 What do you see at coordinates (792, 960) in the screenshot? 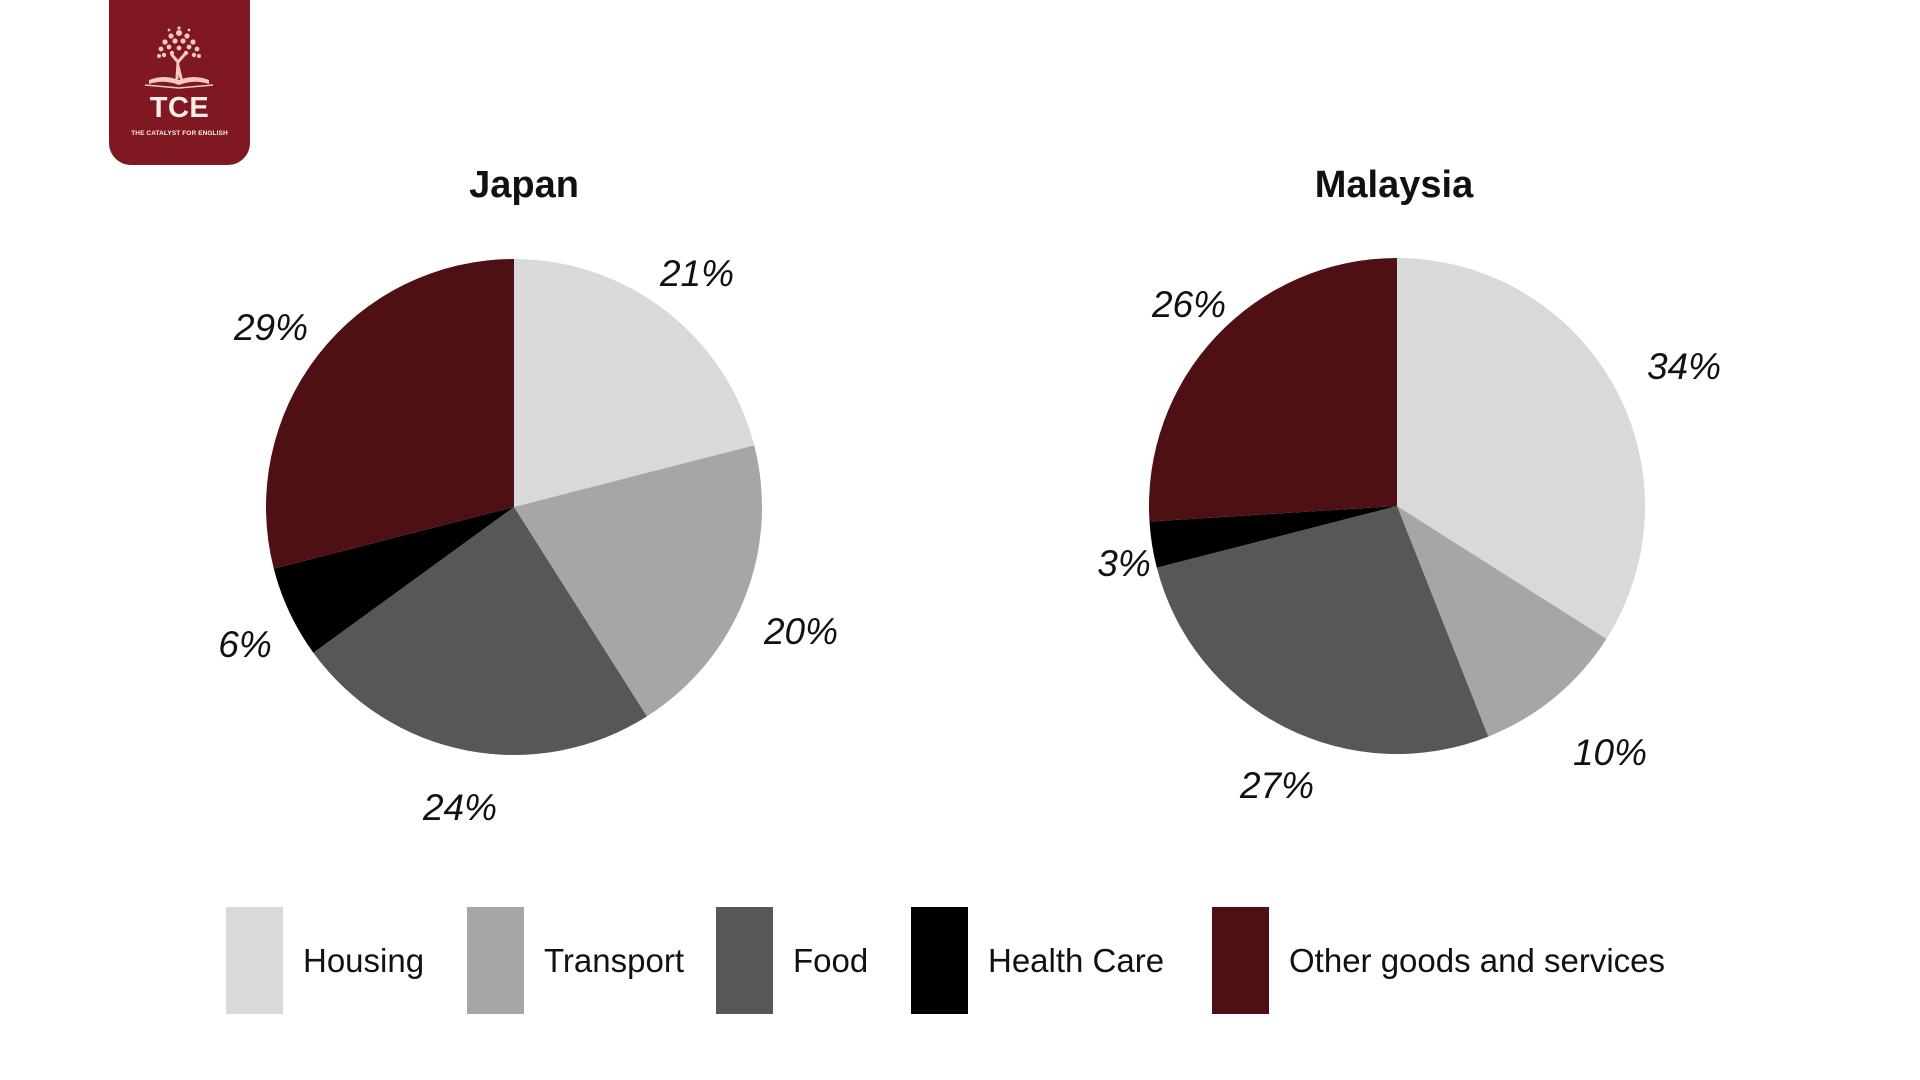
I see `legend-item-food: Food` at bounding box center [792, 960].